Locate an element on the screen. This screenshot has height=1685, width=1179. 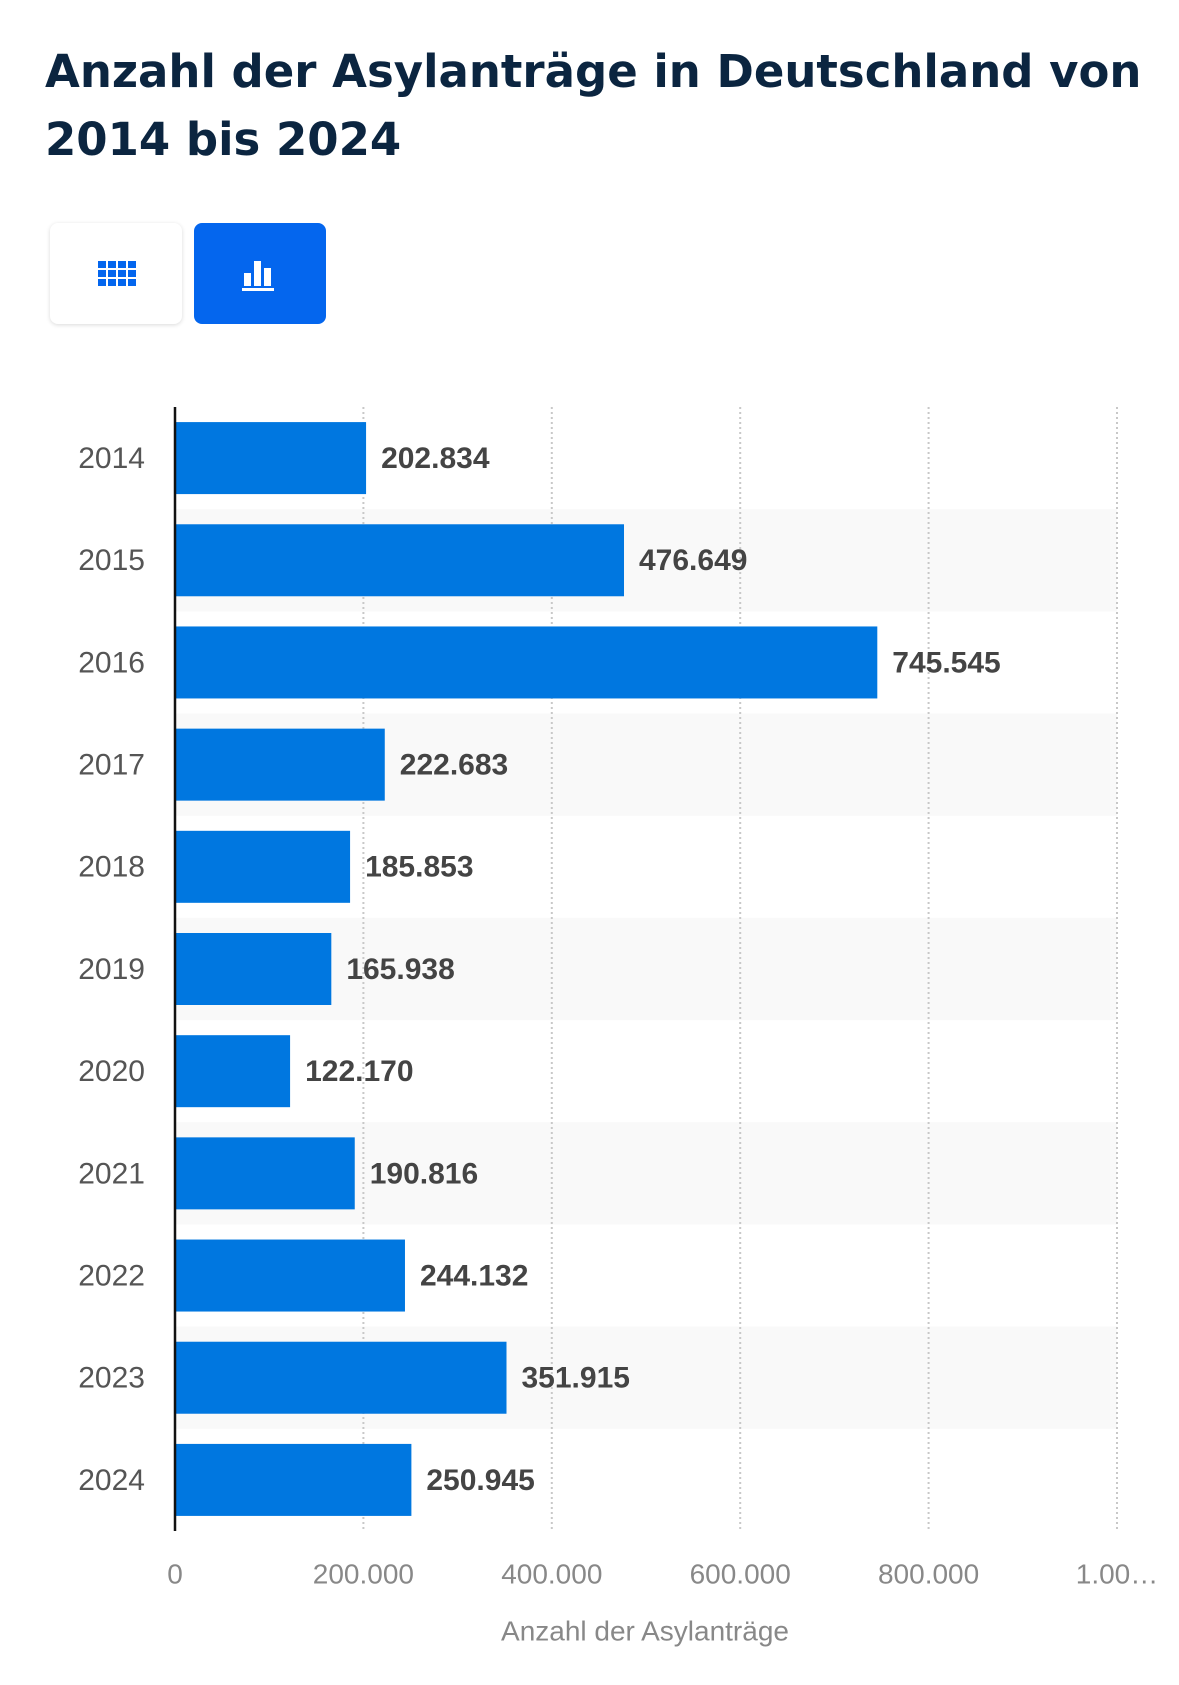
value-label: 745.545 is located at coordinates (946, 662).